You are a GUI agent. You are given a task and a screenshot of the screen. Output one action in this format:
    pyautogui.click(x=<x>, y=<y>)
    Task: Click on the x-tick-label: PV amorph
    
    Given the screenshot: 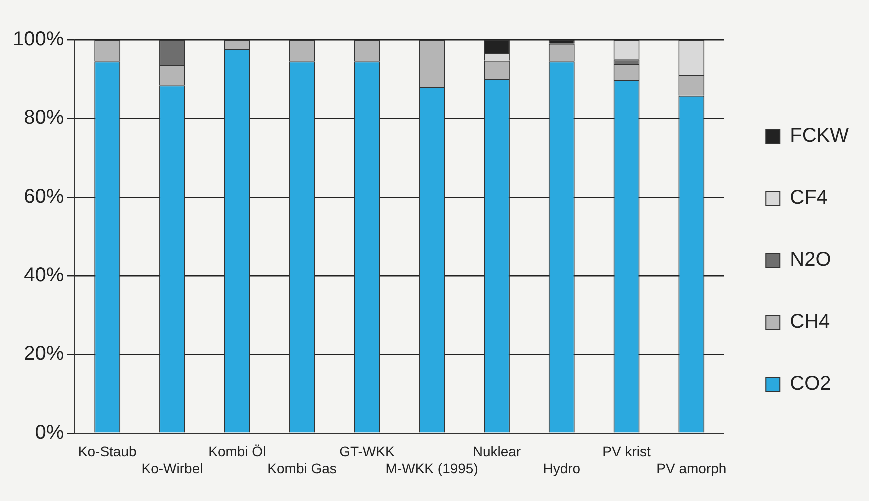 What is the action you would take?
    pyautogui.click(x=691, y=468)
    